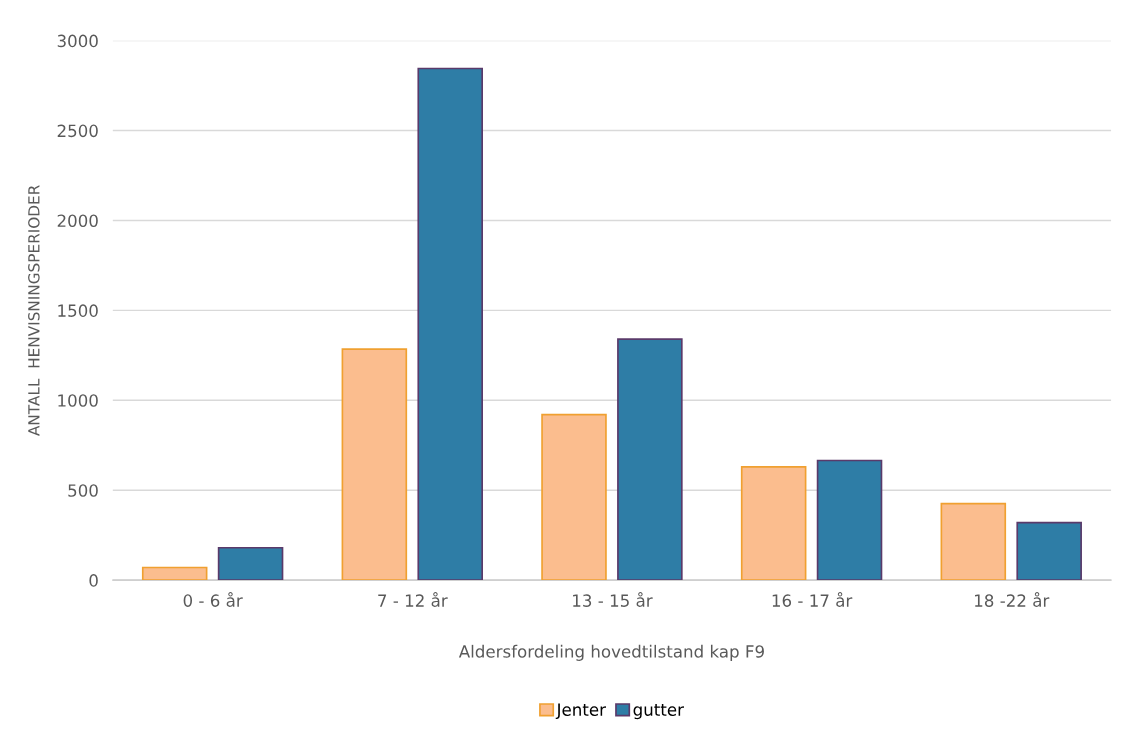 The image size is (1128, 739). What do you see at coordinates (580, 711) in the screenshot?
I see `legend-label: Jenter` at bounding box center [580, 711].